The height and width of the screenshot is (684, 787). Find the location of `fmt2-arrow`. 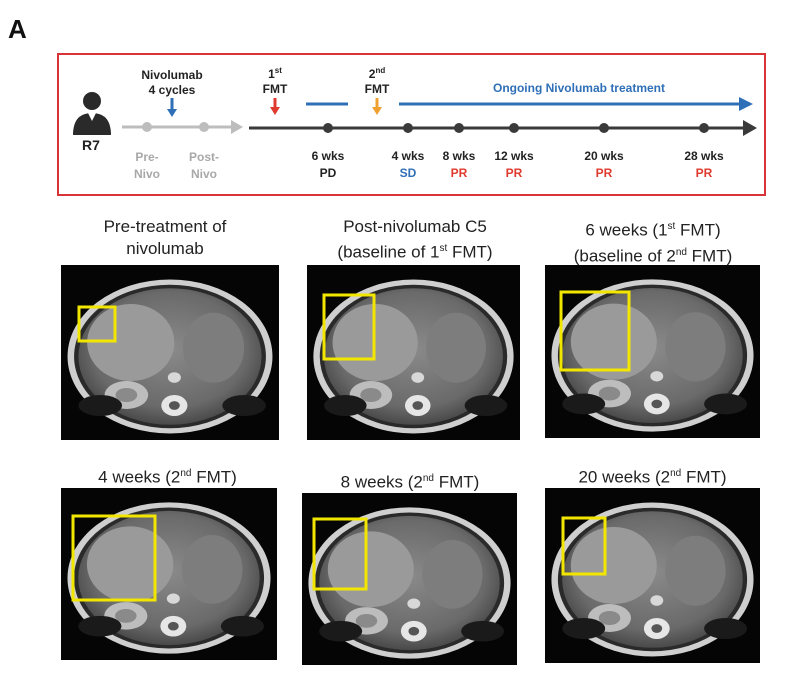

fmt2-arrow is located at coordinates (377, 111).